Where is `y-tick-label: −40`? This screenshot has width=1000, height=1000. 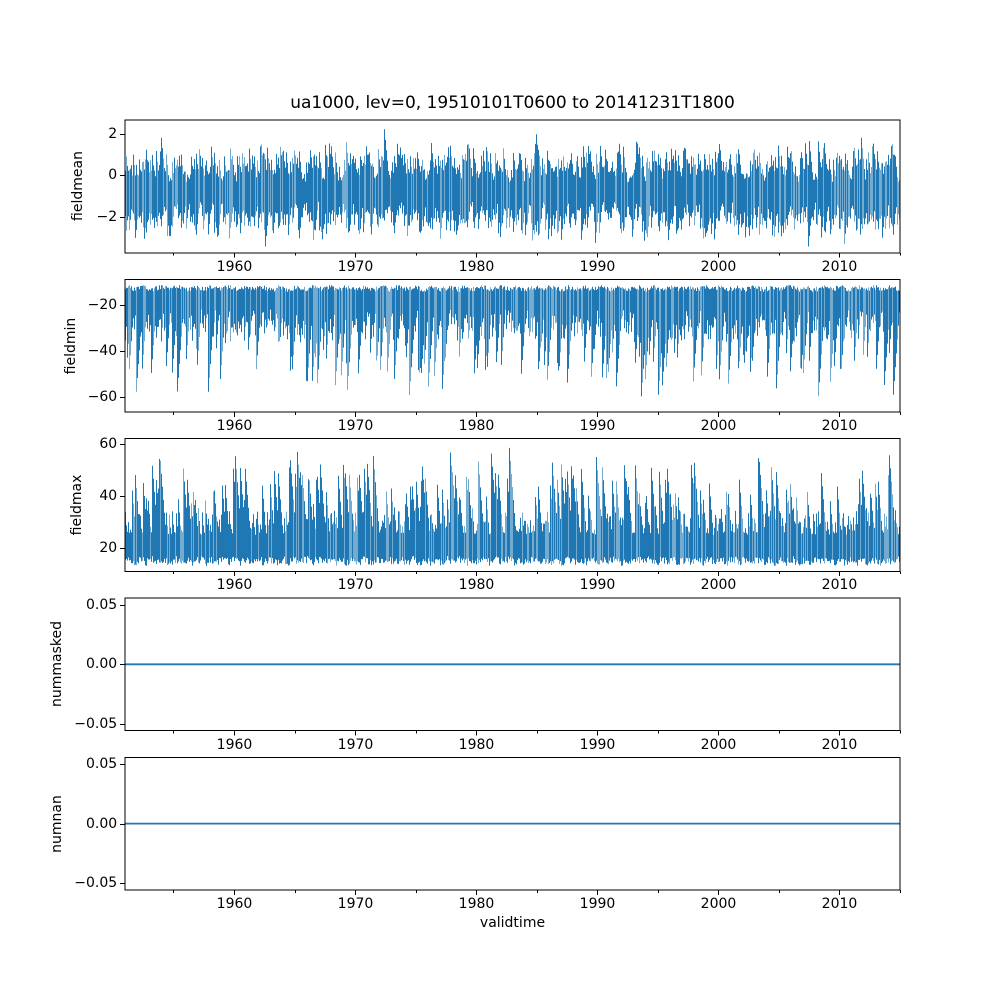 y-tick-label: −40 is located at coordinates (102, 351).